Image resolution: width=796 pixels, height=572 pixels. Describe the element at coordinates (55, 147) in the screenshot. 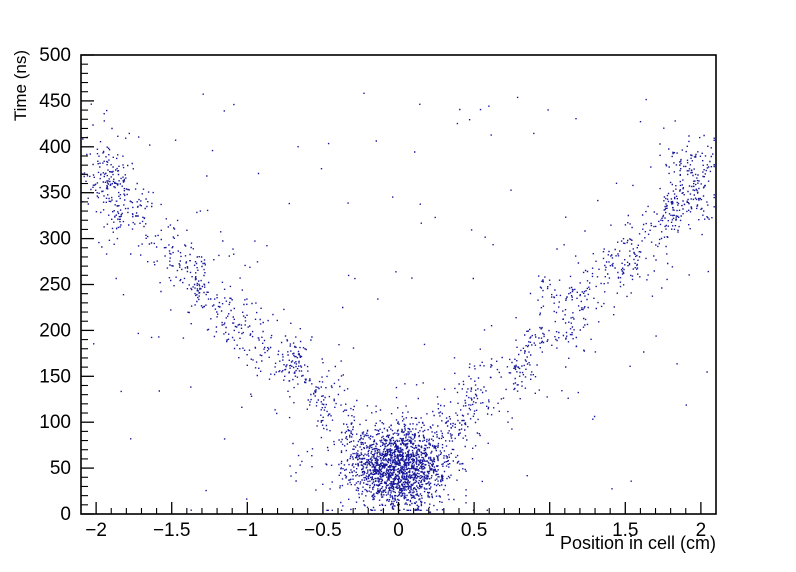

I see `y-tick-label: 400` at that location.